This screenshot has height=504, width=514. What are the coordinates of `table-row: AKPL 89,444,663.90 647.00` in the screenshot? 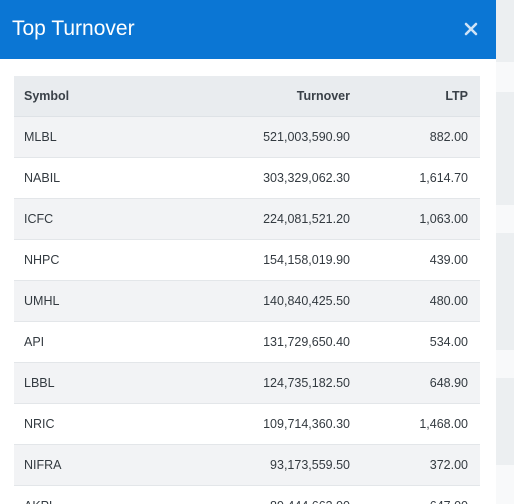 It's located at (247, 494).